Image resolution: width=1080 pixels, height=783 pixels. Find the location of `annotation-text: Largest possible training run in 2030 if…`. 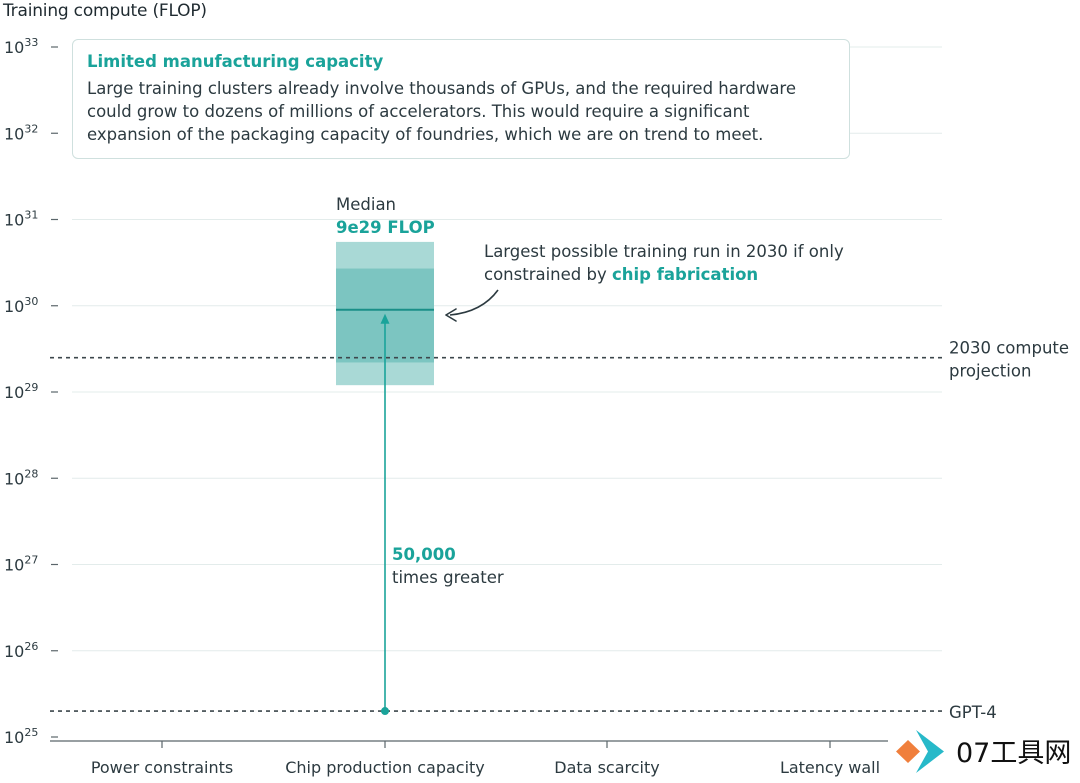

annotation-text: Largest possible training run in 2030 if… is located at coordinates (664, 263).